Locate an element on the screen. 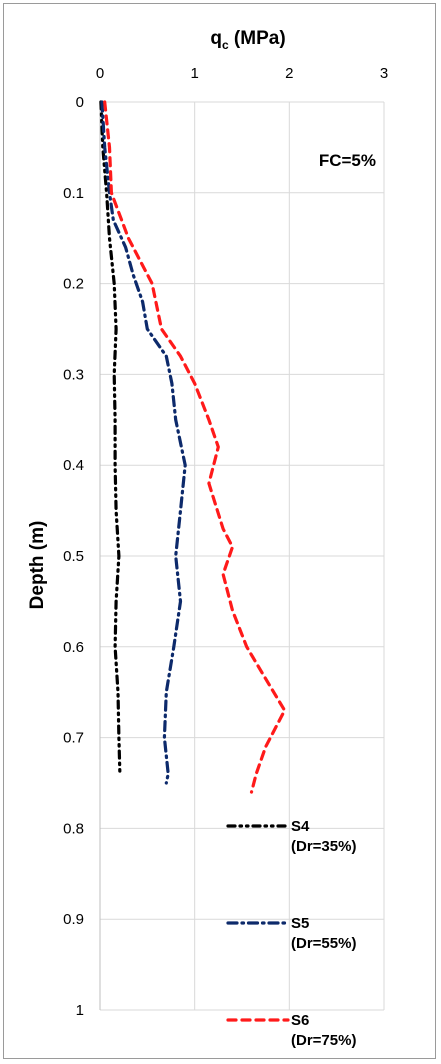 Image resolution: width=441 pixels, height=1064 pixels. legend-sublabel-s4: (Dr=35%) is located at coordinates (323, 846).